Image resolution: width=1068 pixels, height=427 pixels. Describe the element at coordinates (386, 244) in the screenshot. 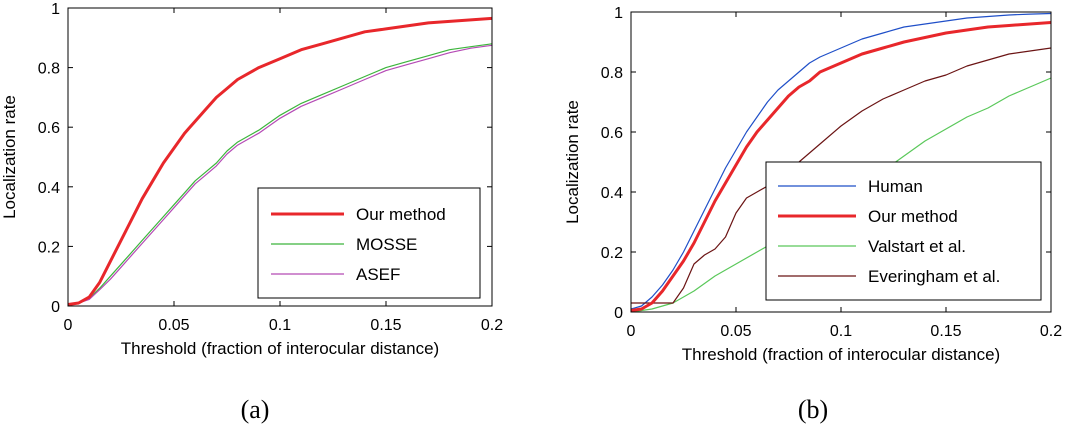

I see `legend-entry-label: MOSSE` at that location.